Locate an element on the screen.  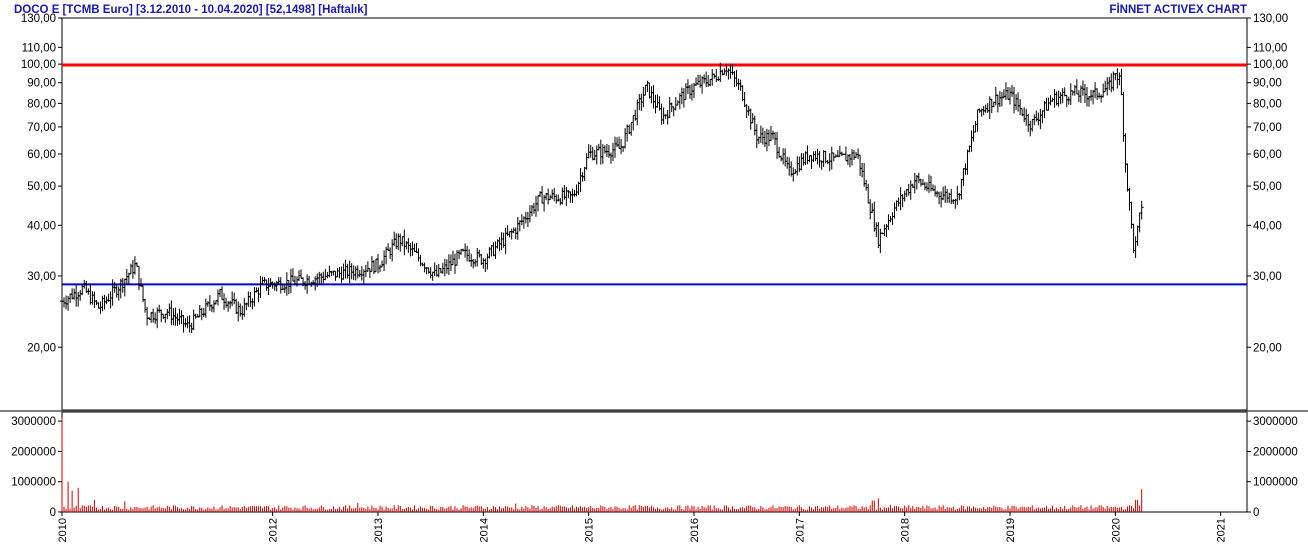
volume-tick-label-right: 3000000 is located at coordinates (1275, 422).